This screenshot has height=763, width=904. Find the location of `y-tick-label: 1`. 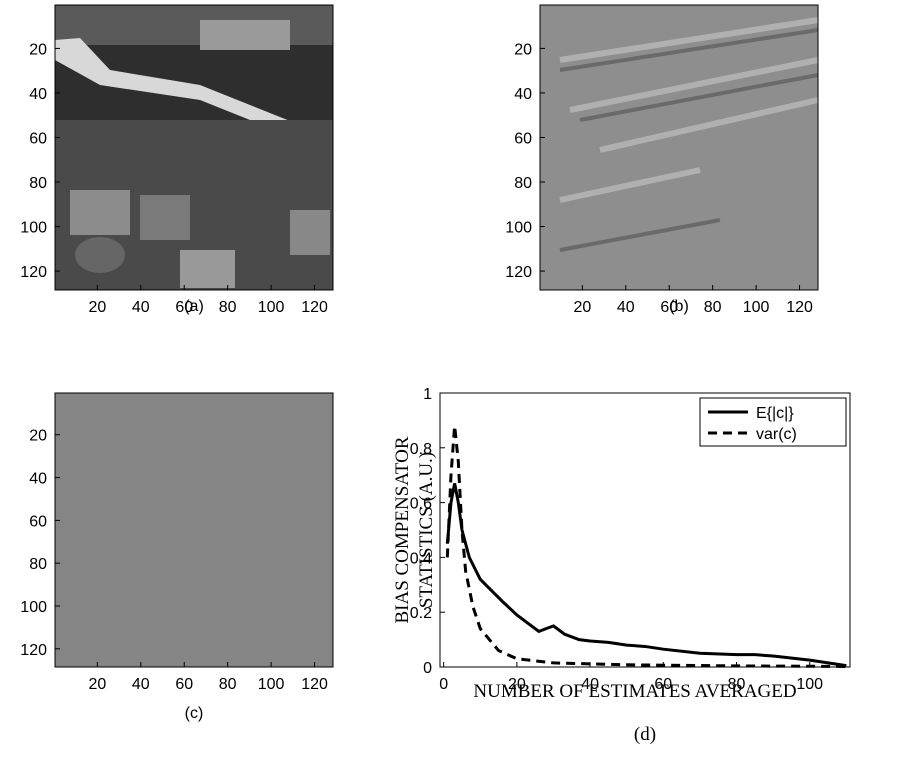

y-tick-label: 1 is located at coordinates (427, 394).